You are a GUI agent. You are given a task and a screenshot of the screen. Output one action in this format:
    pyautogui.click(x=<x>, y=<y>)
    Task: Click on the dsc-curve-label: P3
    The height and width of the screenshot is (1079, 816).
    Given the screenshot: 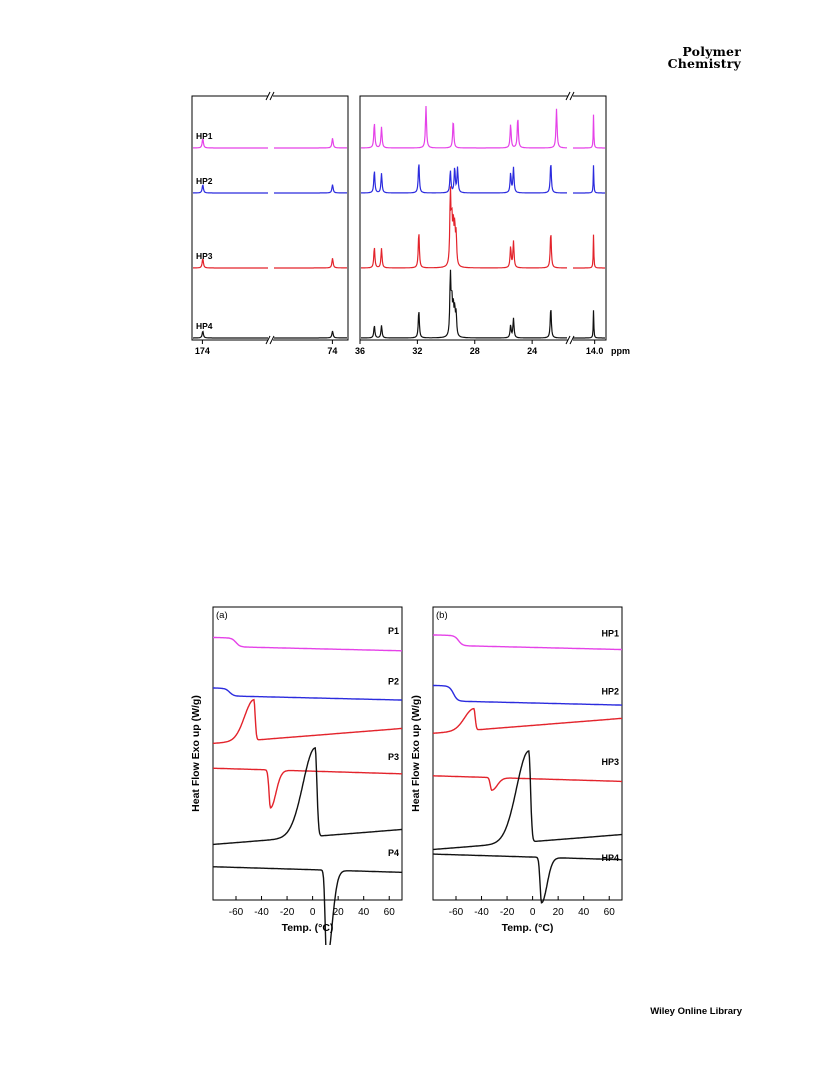 What is the action you would take?
    pyautogui.click(x=393, y=757)
    